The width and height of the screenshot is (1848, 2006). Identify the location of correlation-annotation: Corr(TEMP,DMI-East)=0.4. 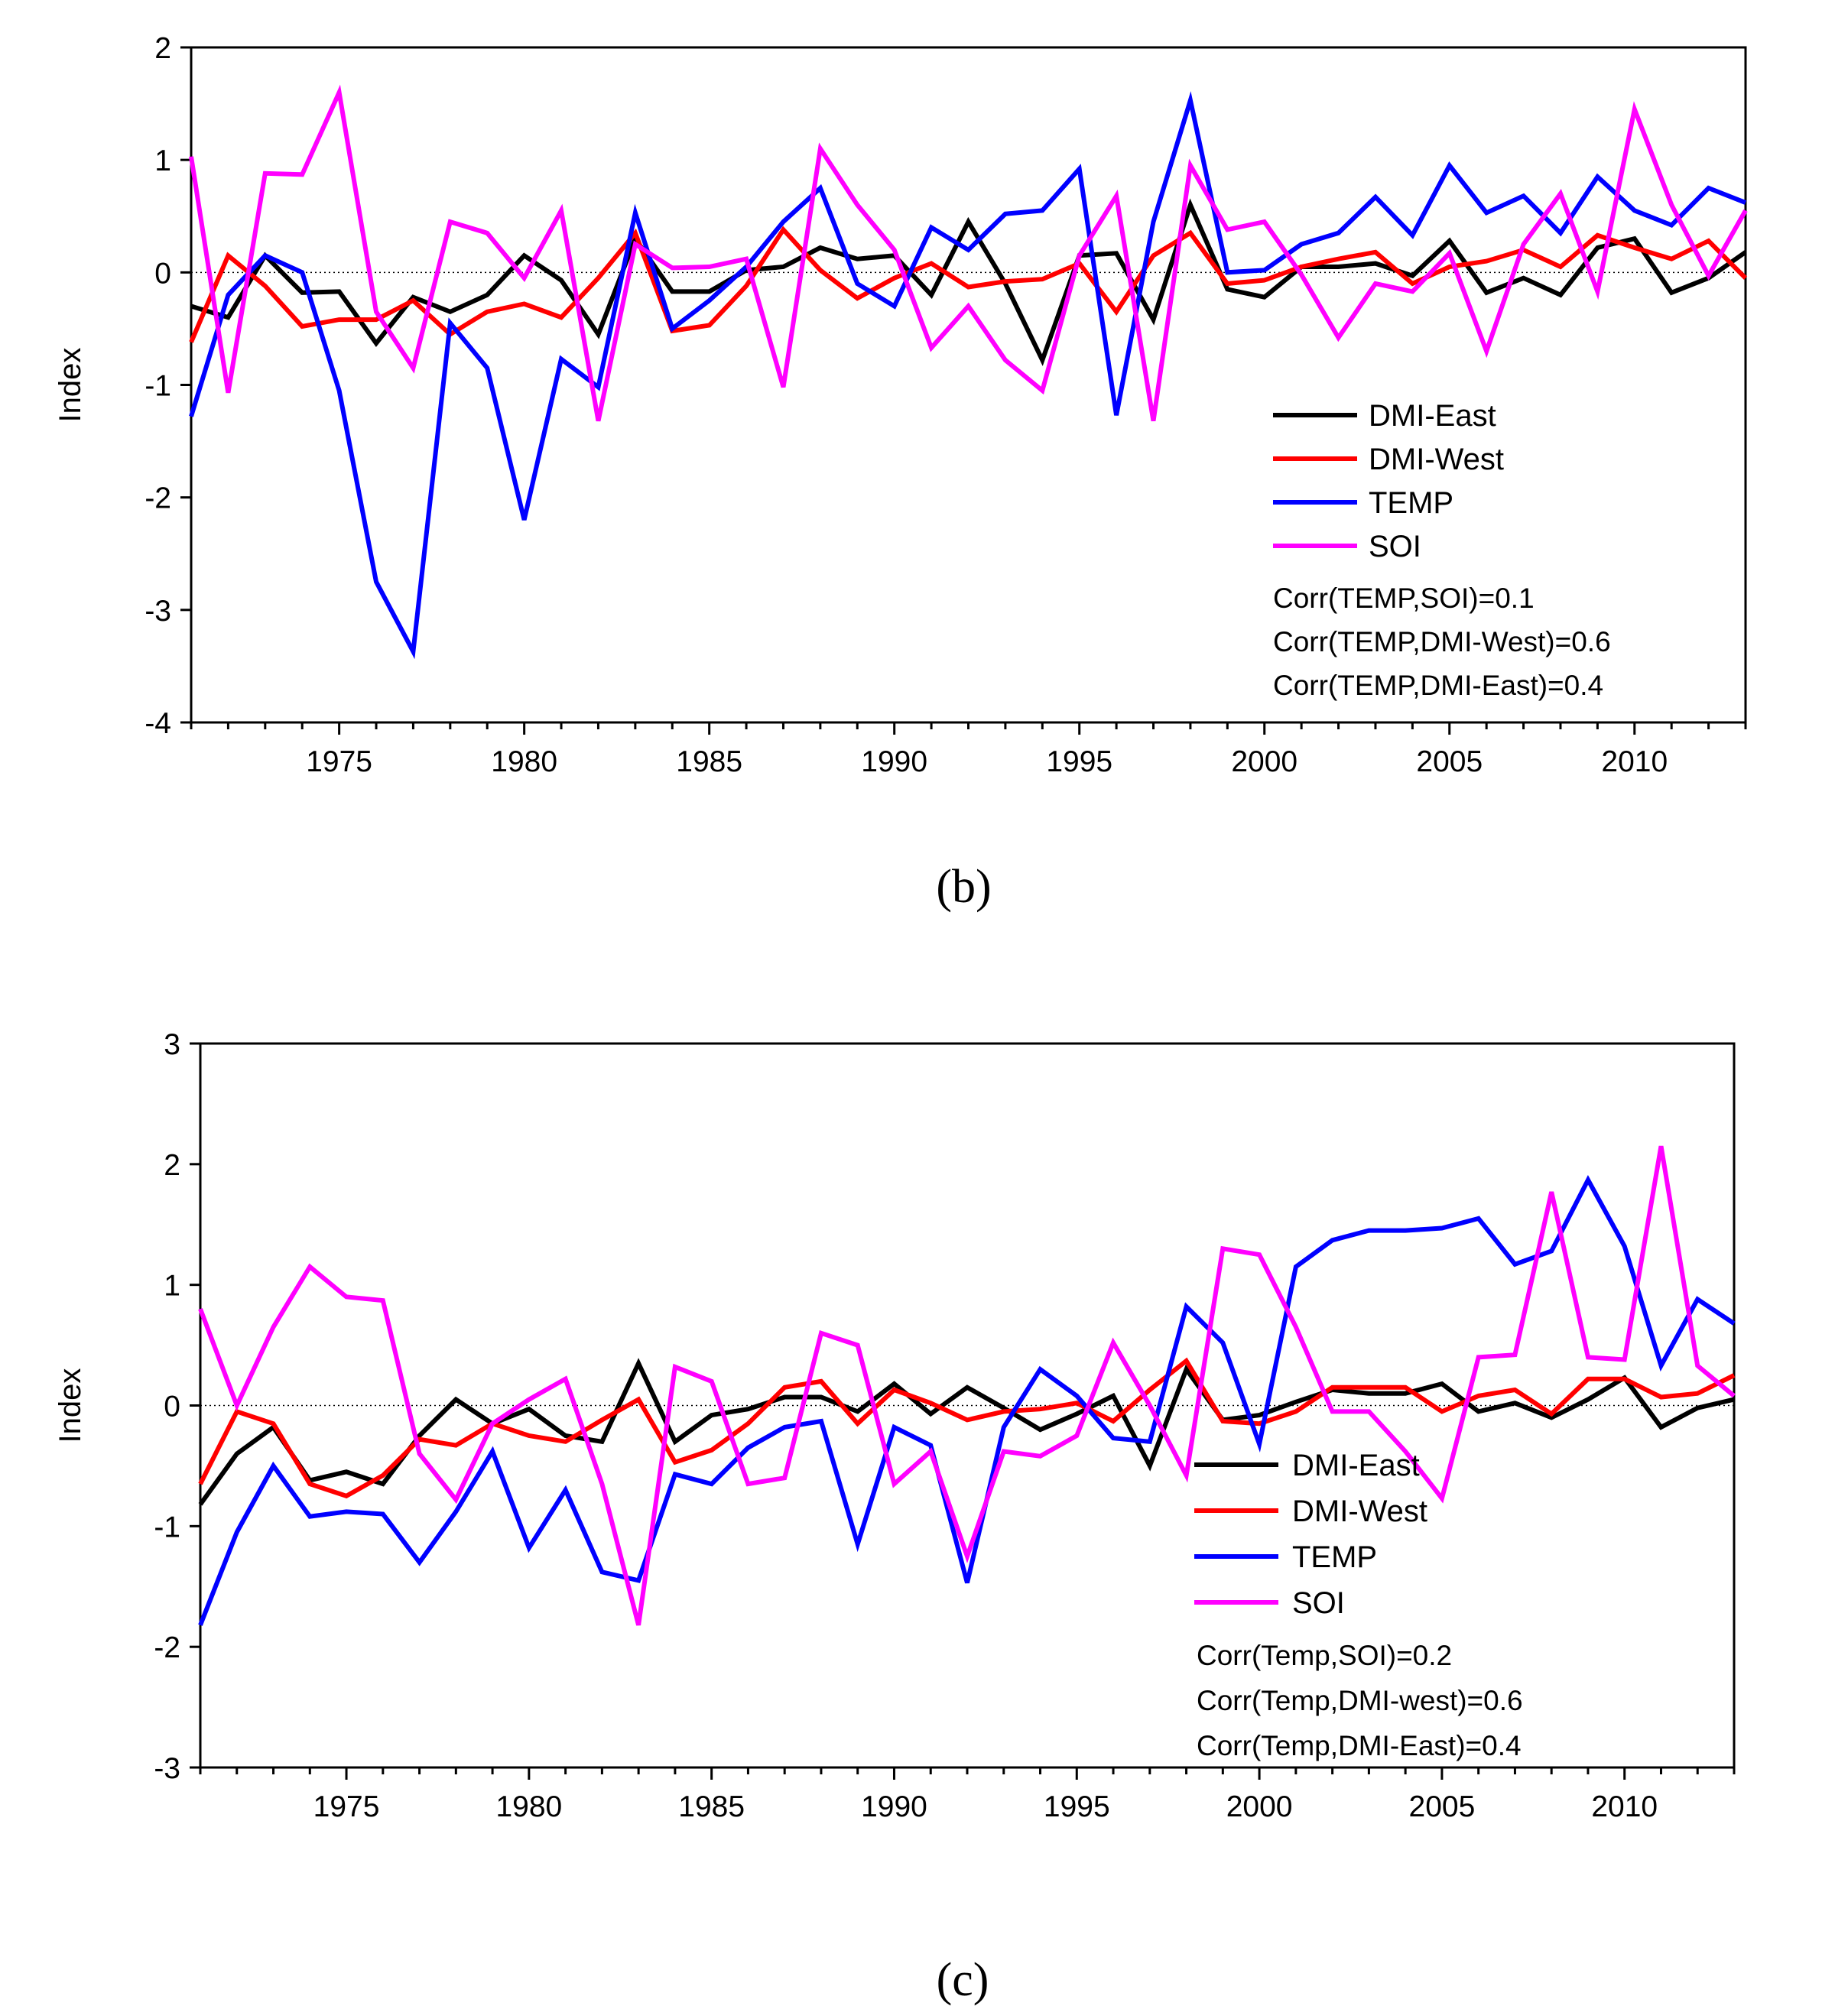
(1438, 685).